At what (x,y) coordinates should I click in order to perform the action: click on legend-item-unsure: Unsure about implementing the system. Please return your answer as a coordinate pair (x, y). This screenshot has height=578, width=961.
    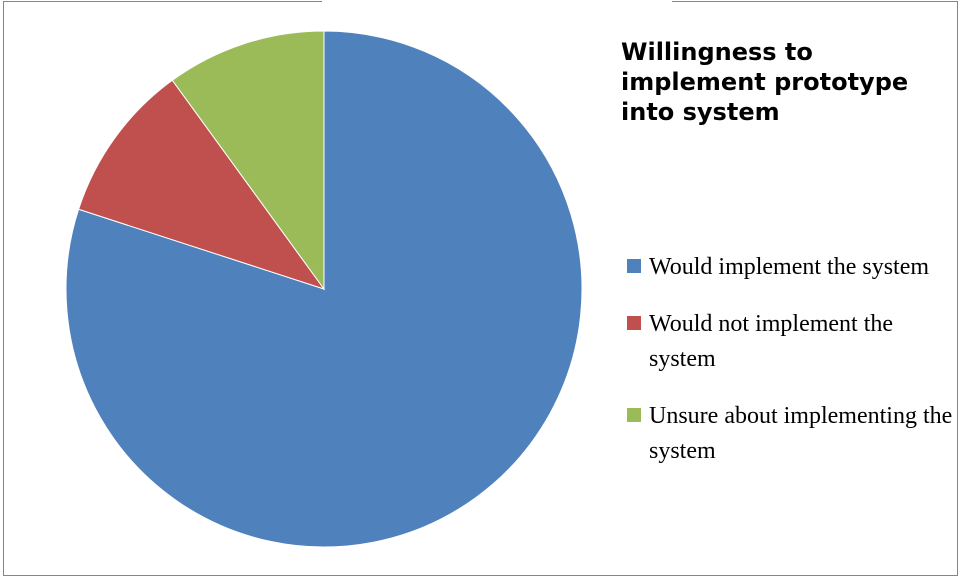
    Looking at the image, I should click on (792, 434).